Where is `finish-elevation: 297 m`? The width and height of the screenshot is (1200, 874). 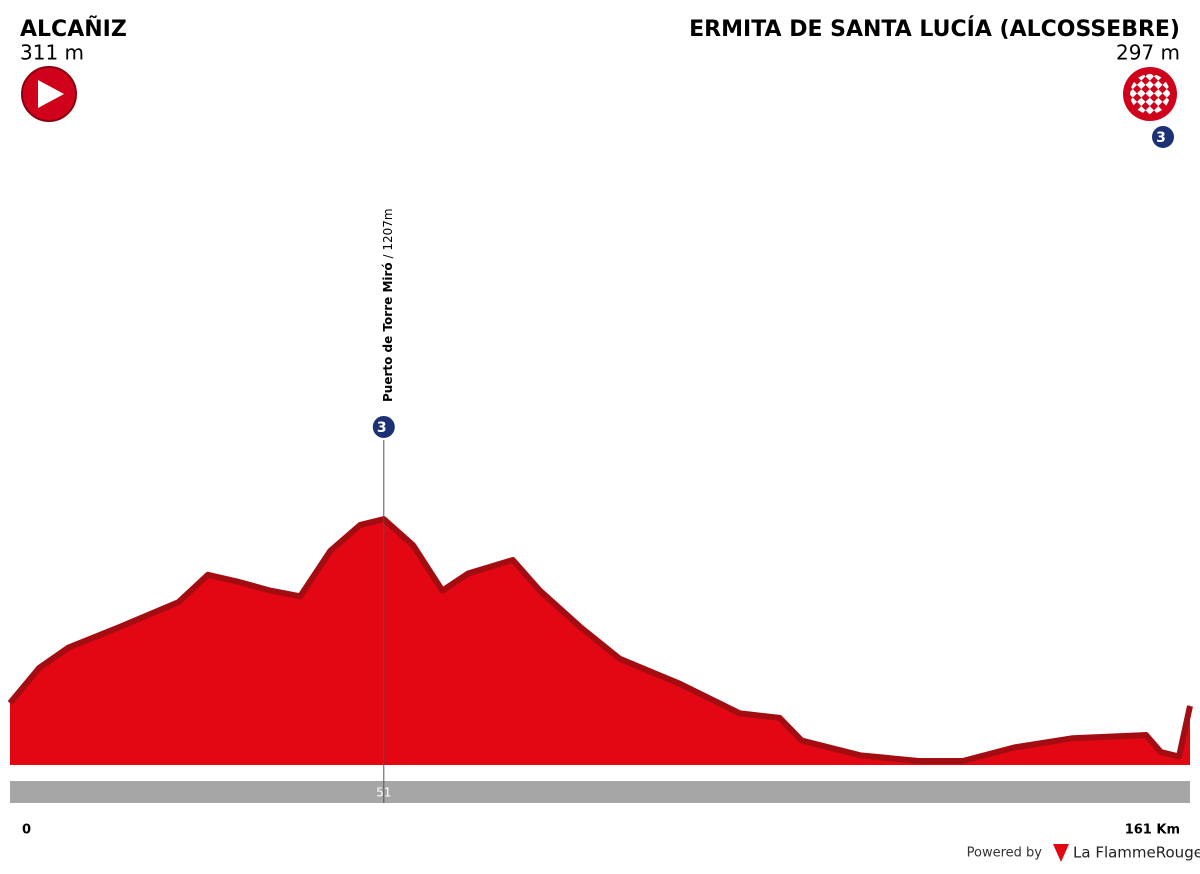
finish-elevation: 297 m is located at coordinates (1148, 53).